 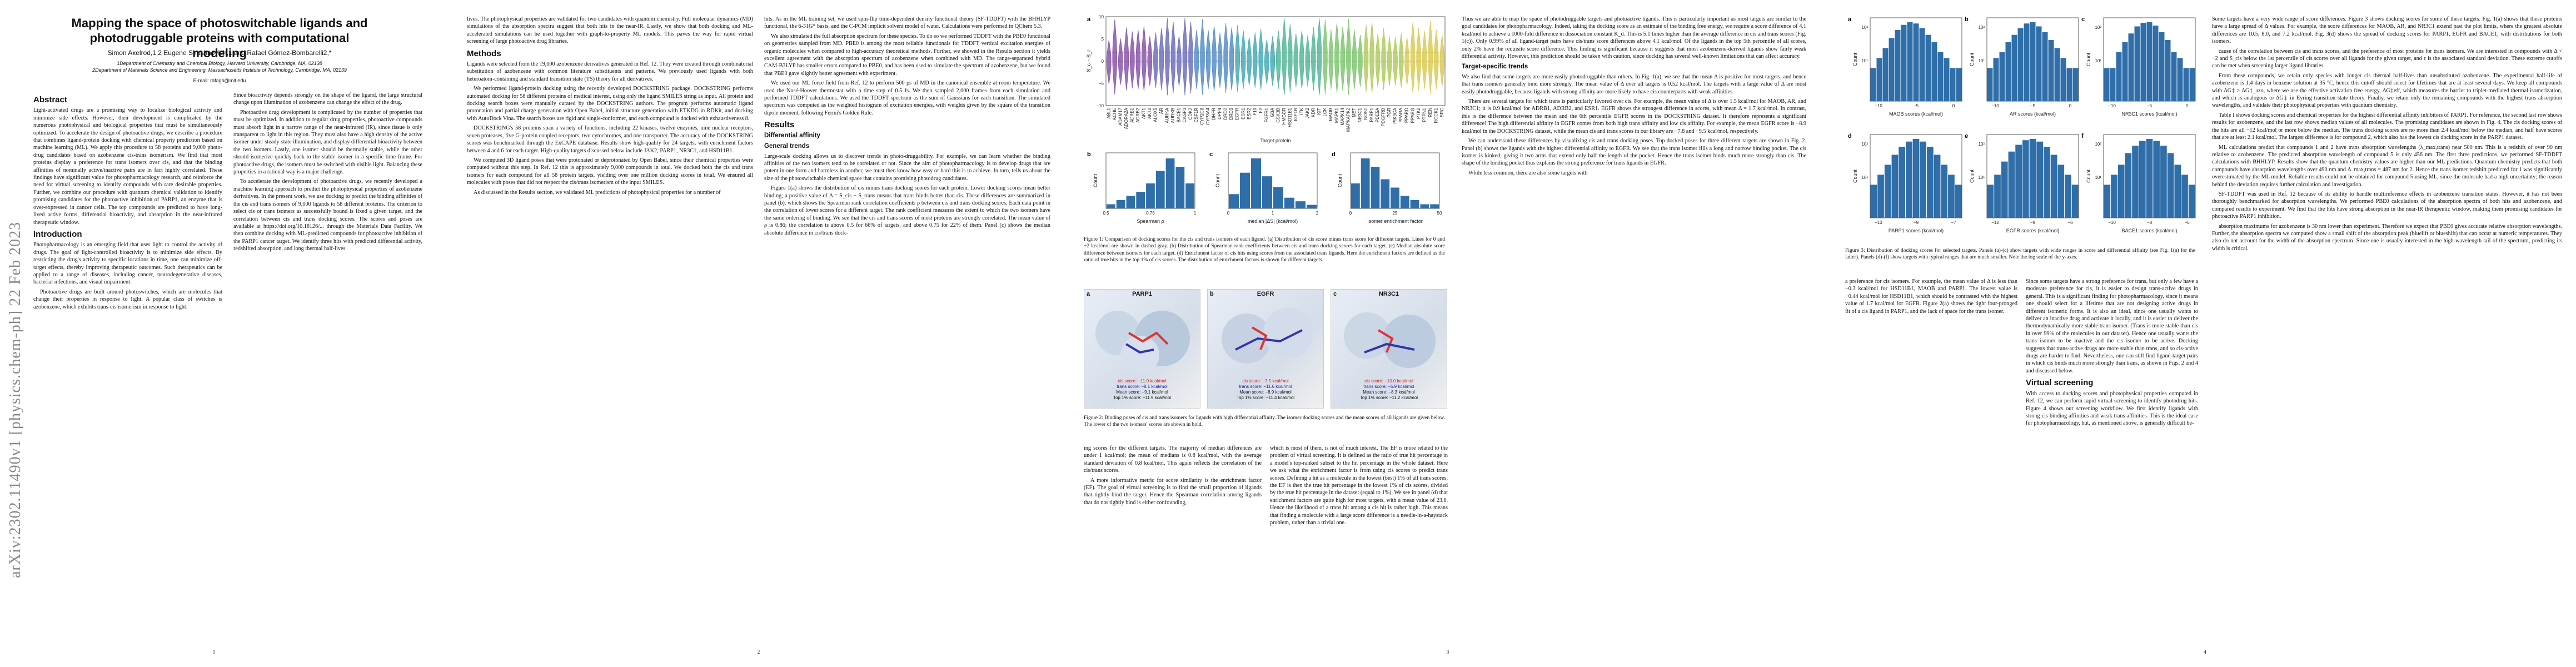 What do you see at coordinates (1301, 111) in the screenshot?
I see `x-tick-label-ITK: ITK` at bounding box center [1301, 111].